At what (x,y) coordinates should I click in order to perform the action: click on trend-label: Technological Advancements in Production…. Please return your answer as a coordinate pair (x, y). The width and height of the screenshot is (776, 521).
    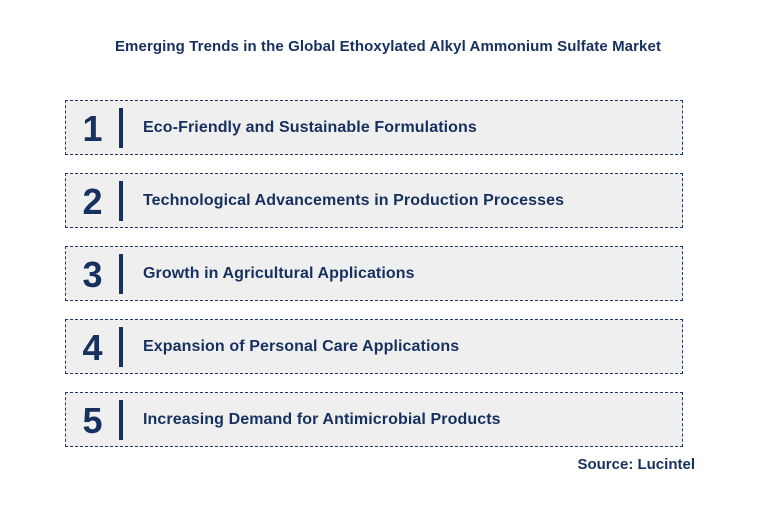
    Looking at the image, I should click on (354, 200).